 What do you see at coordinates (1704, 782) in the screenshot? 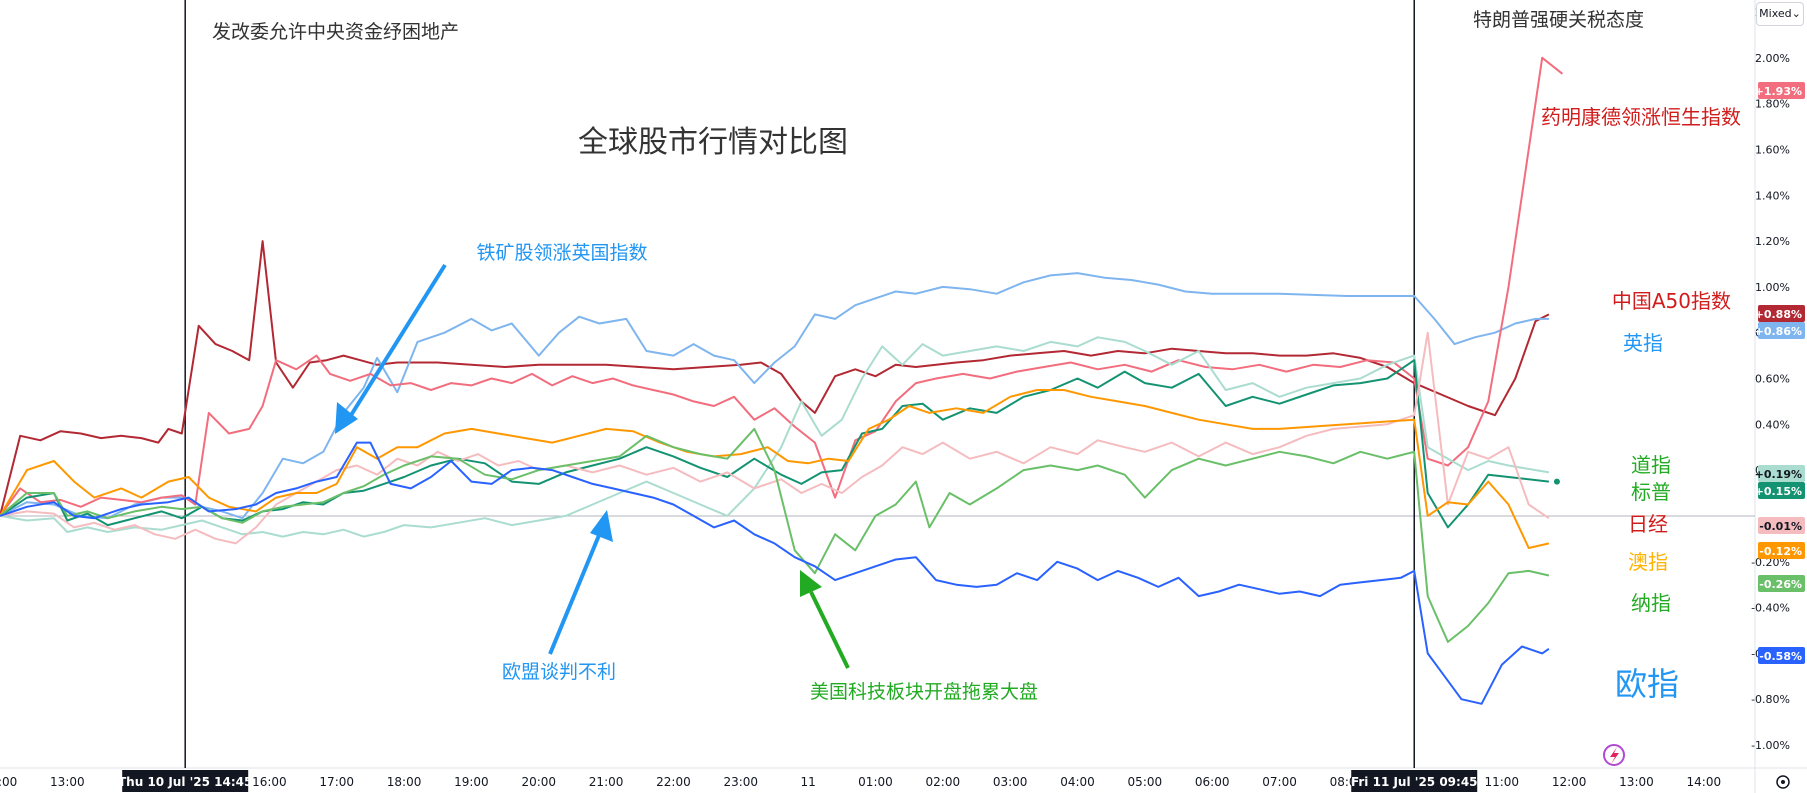
I see `x-tick-label: 14:00` at bounding box center [1704, 782].